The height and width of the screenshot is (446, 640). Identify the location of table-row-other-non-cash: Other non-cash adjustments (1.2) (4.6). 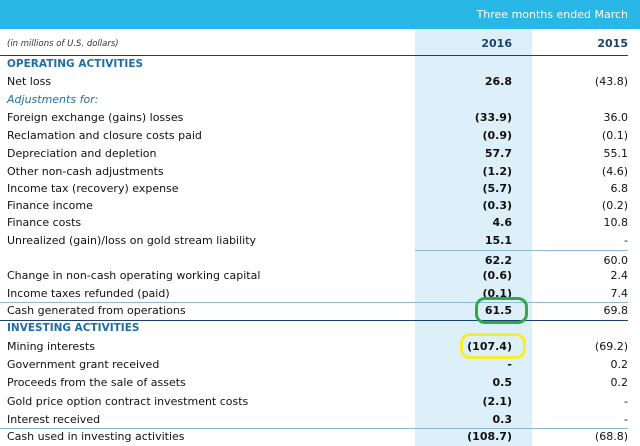
(320, 172).